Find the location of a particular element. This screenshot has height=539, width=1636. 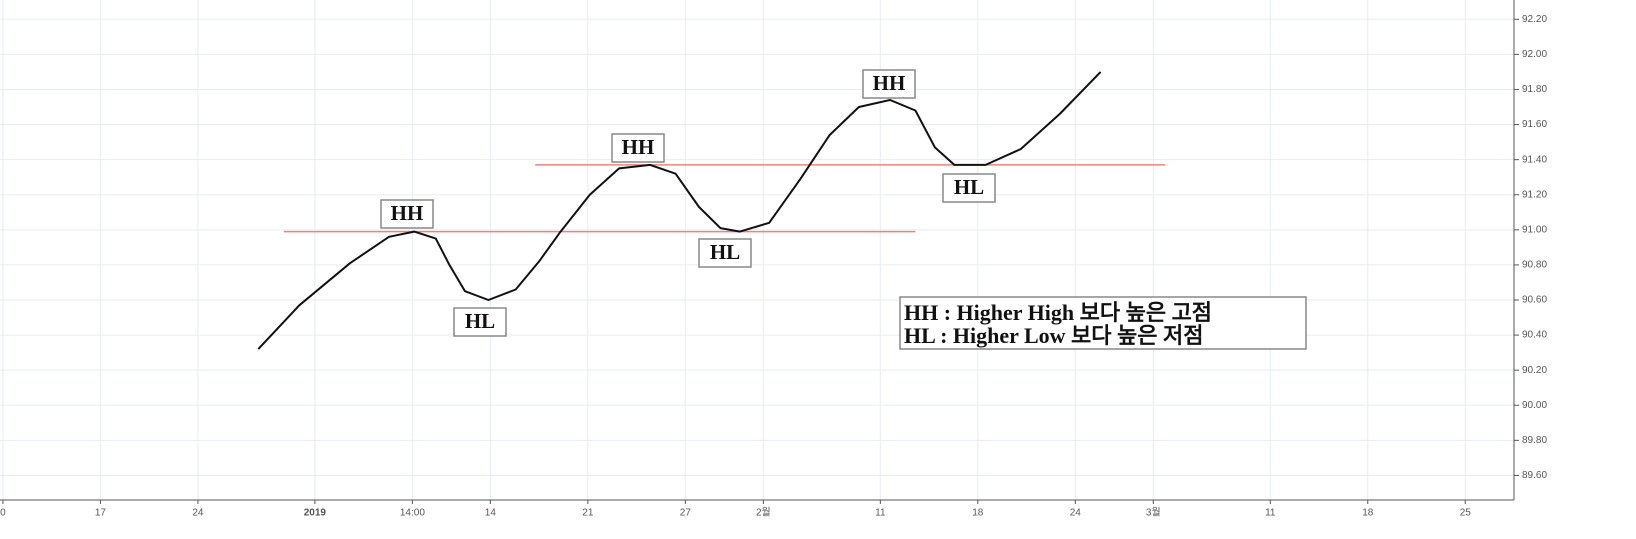

y-tick-label: 91.20 is located at coordinates (1534, 194).